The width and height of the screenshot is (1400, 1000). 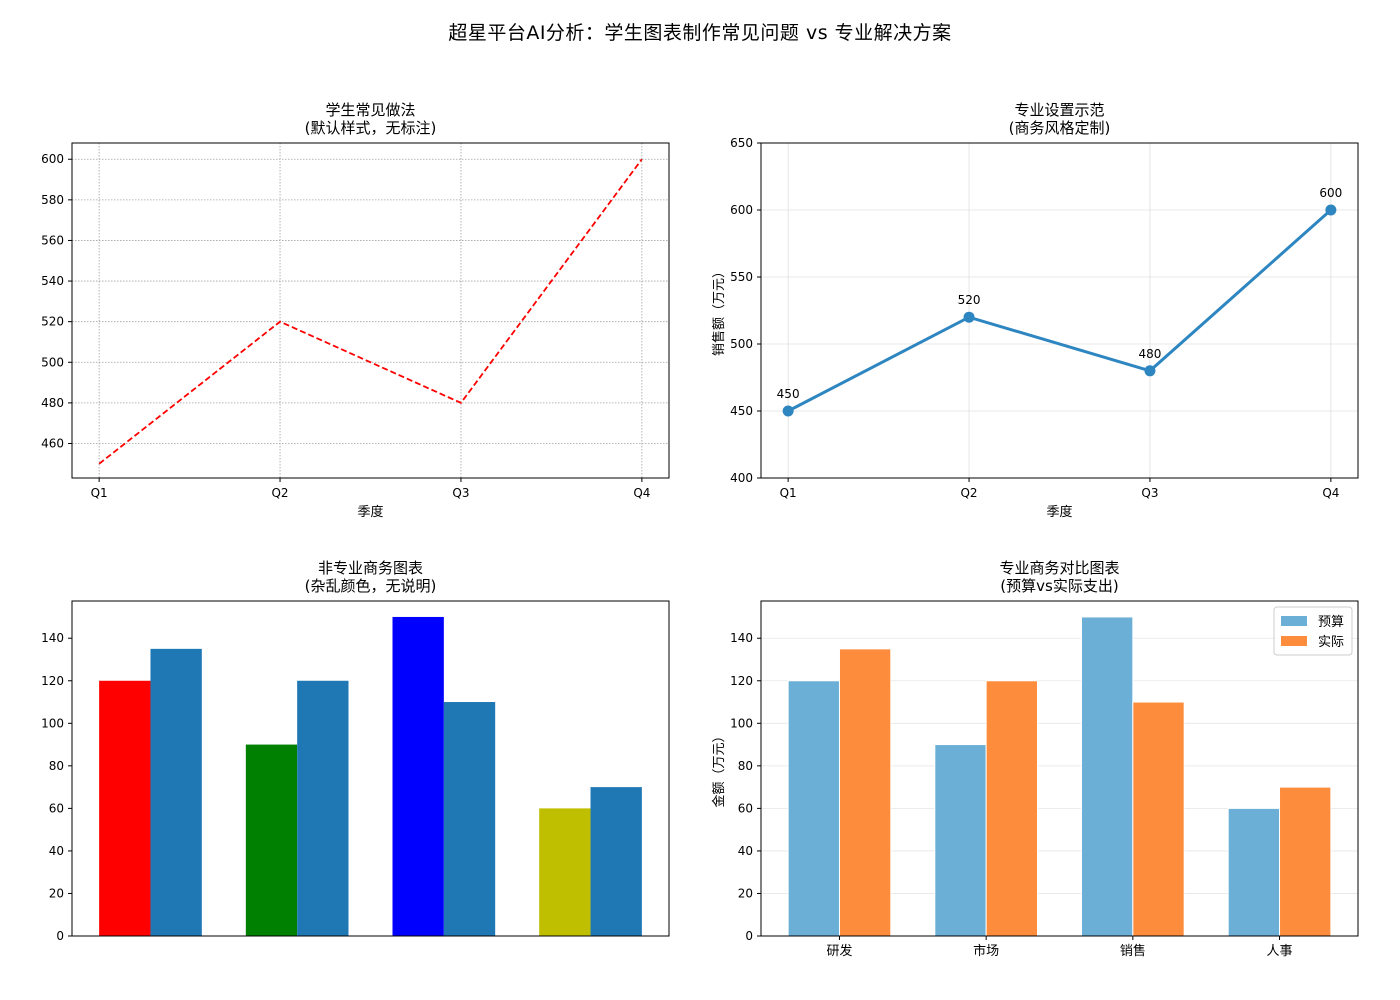 I want to click on legend-label: 预算, so click(x=1331, y=622).